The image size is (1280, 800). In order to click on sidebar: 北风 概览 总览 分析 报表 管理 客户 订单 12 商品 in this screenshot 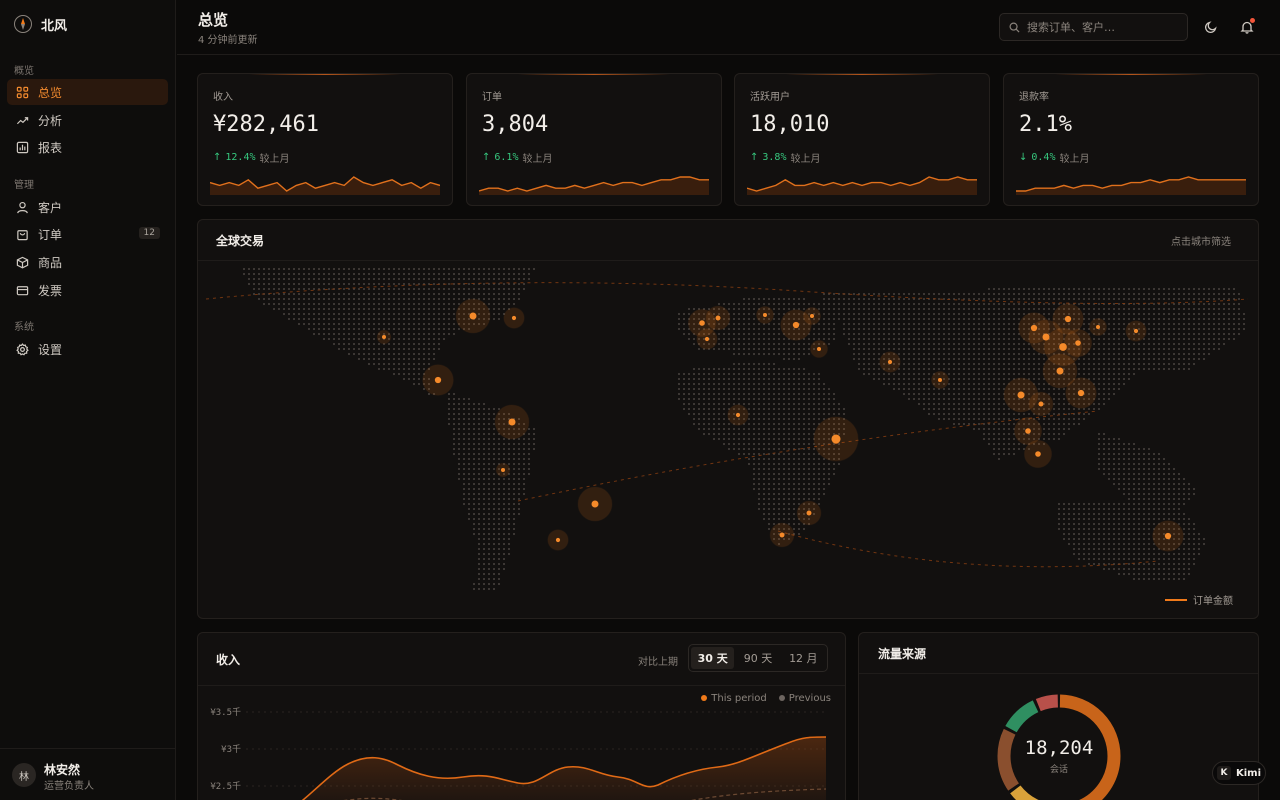, I will do `click(88, 400)`.